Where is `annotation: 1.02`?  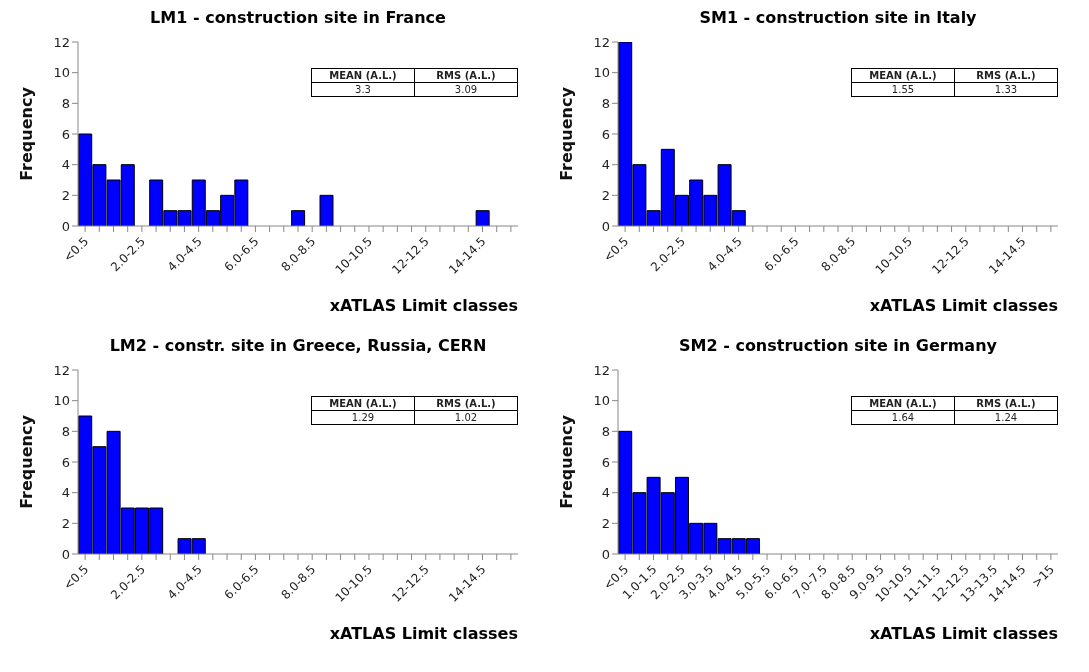 annotation: 1.02 is located at coordinates (466, 417).